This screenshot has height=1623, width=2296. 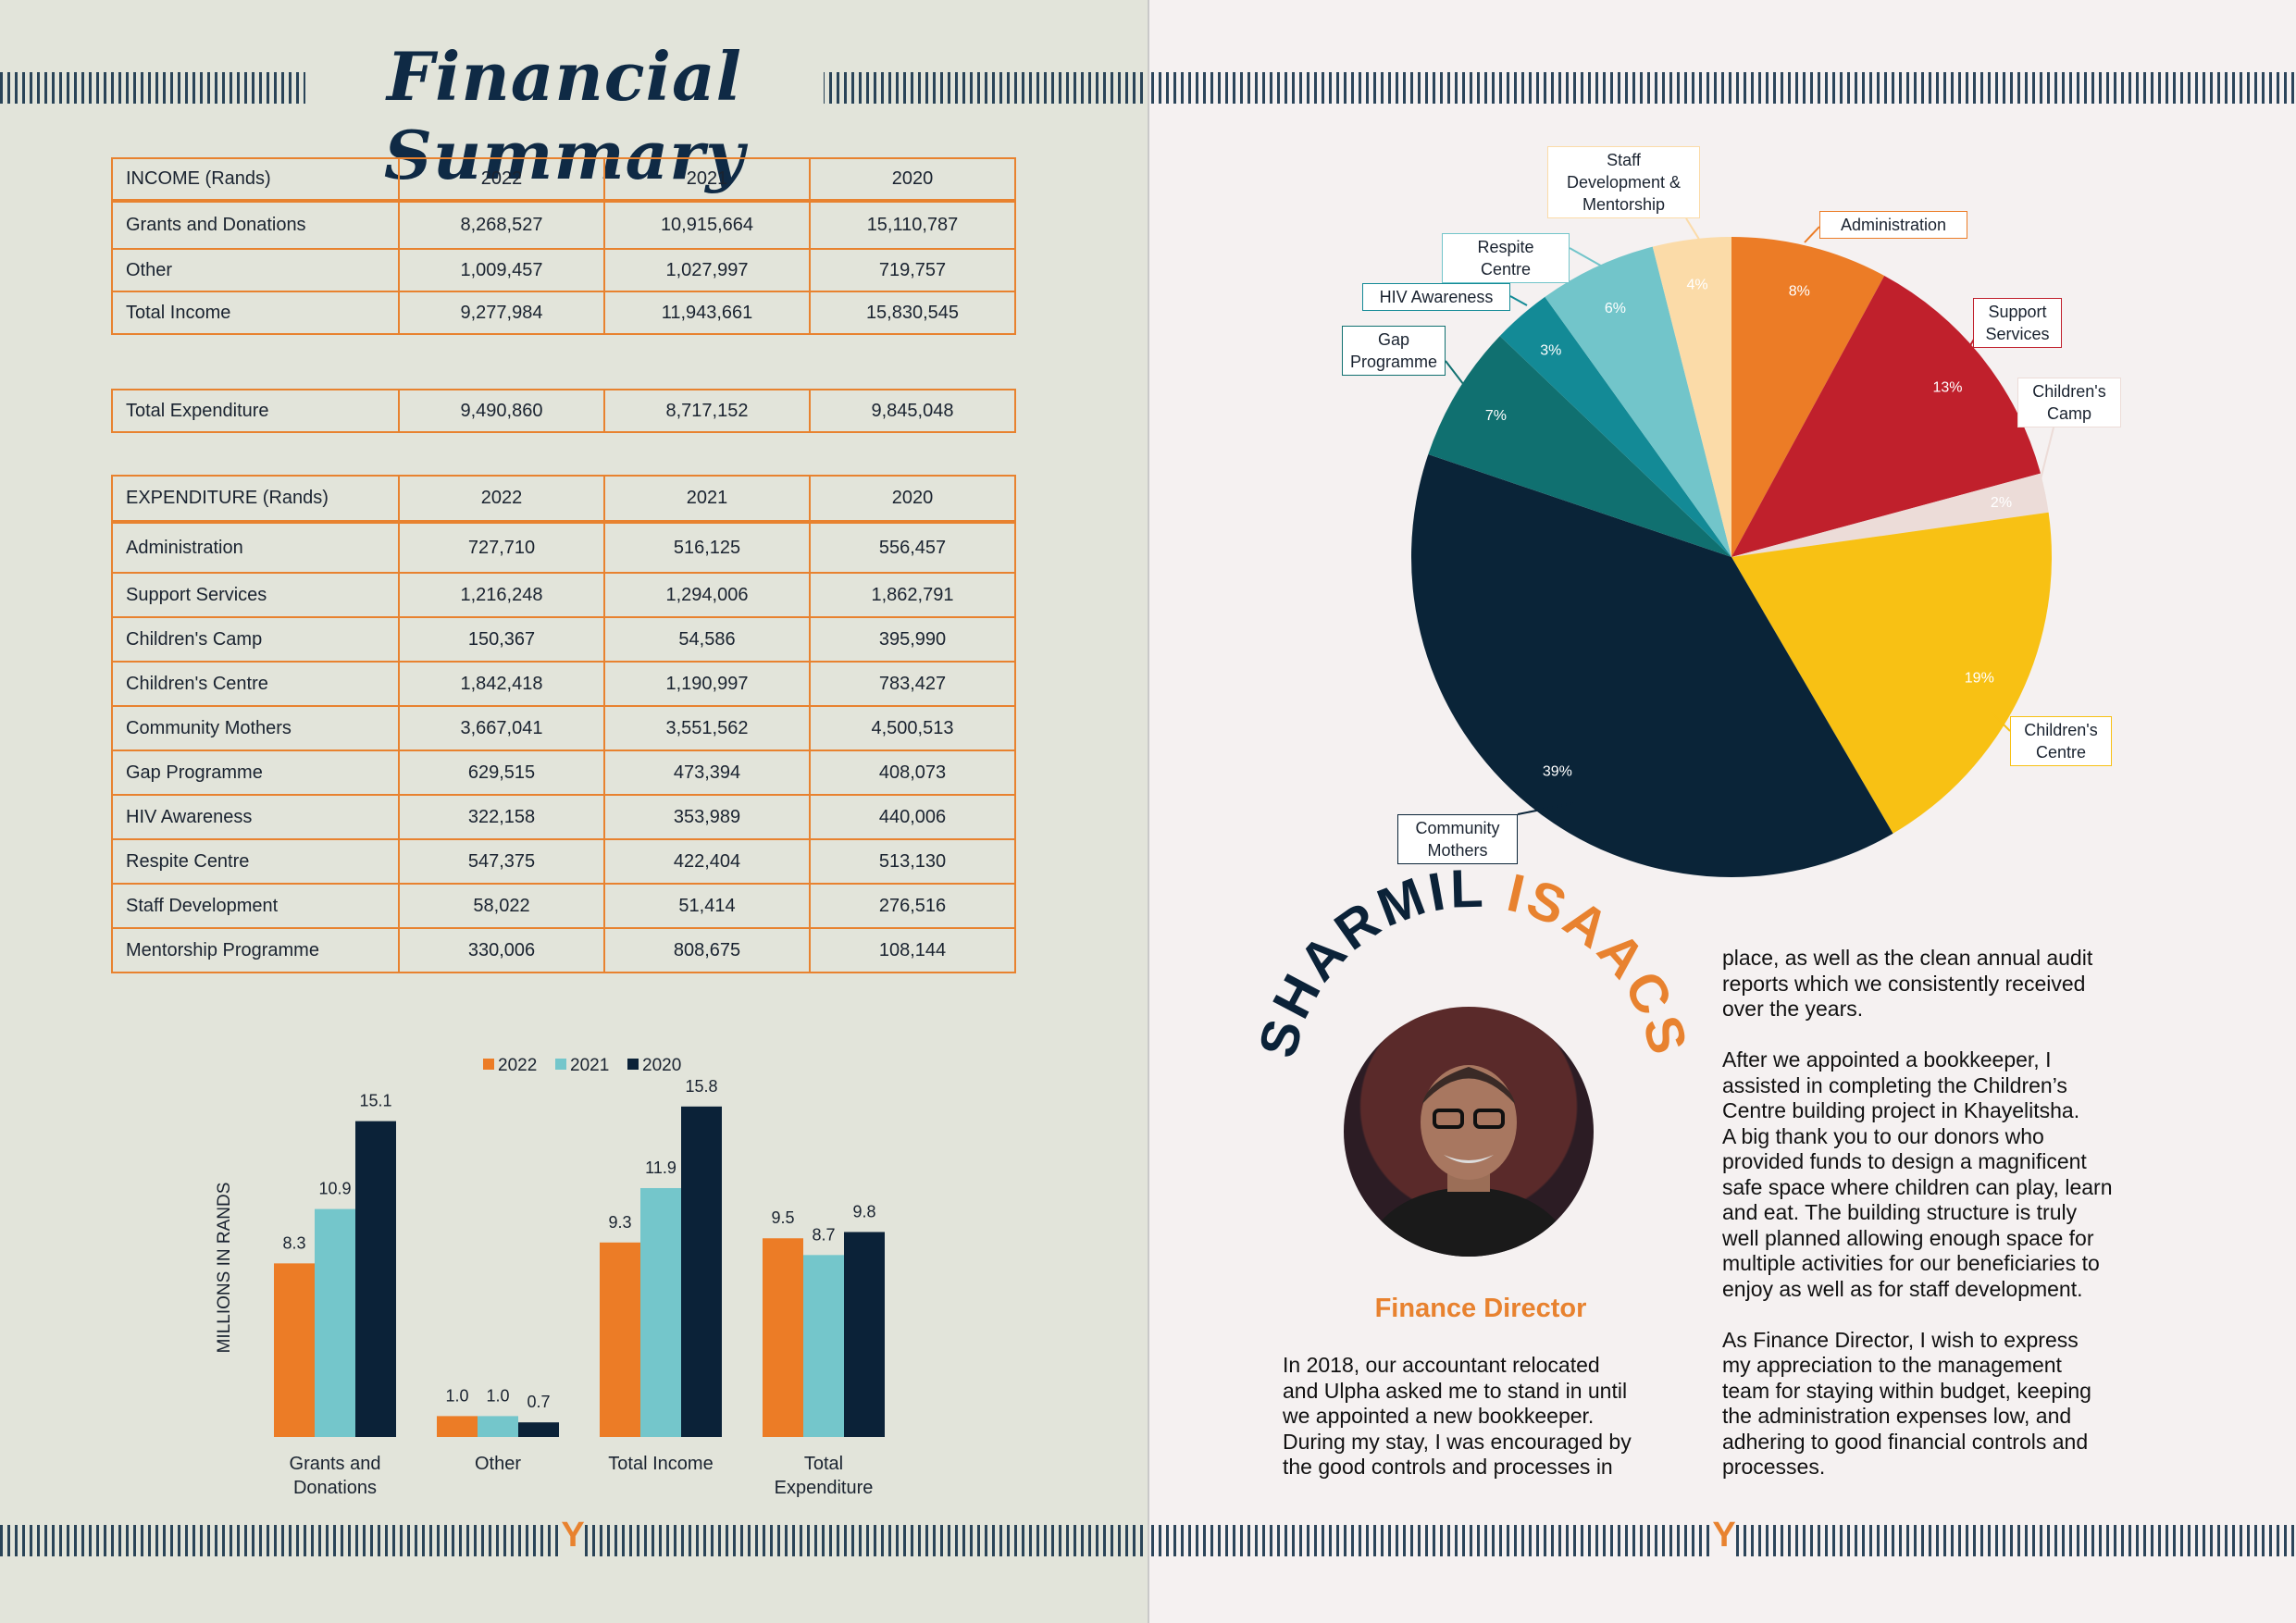 I want to click on table-cell: 9,845,048, so click(x=913, y=411).